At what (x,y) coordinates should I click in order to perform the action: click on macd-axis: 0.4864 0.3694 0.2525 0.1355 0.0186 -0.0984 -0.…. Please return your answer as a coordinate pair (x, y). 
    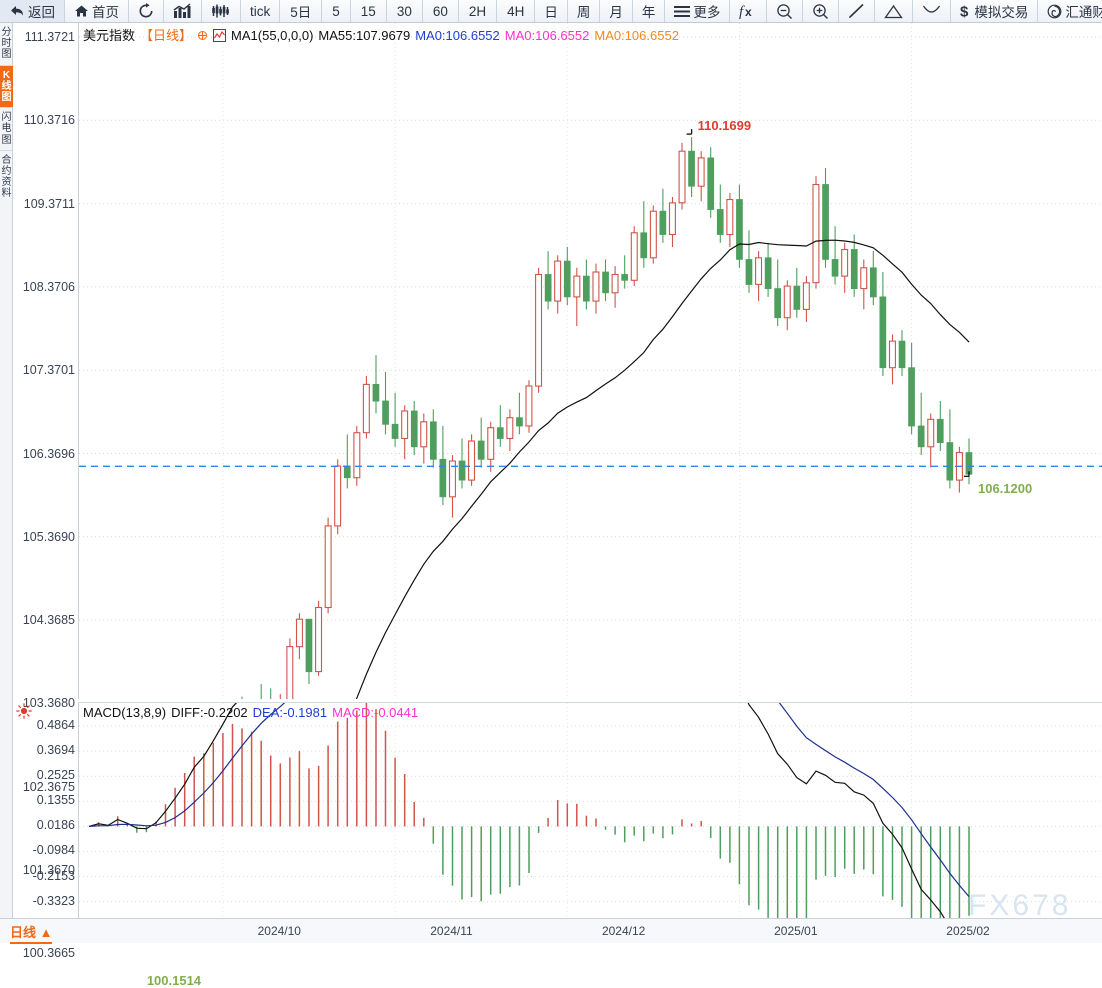
    Looking at the image, I should click on (45, 810).